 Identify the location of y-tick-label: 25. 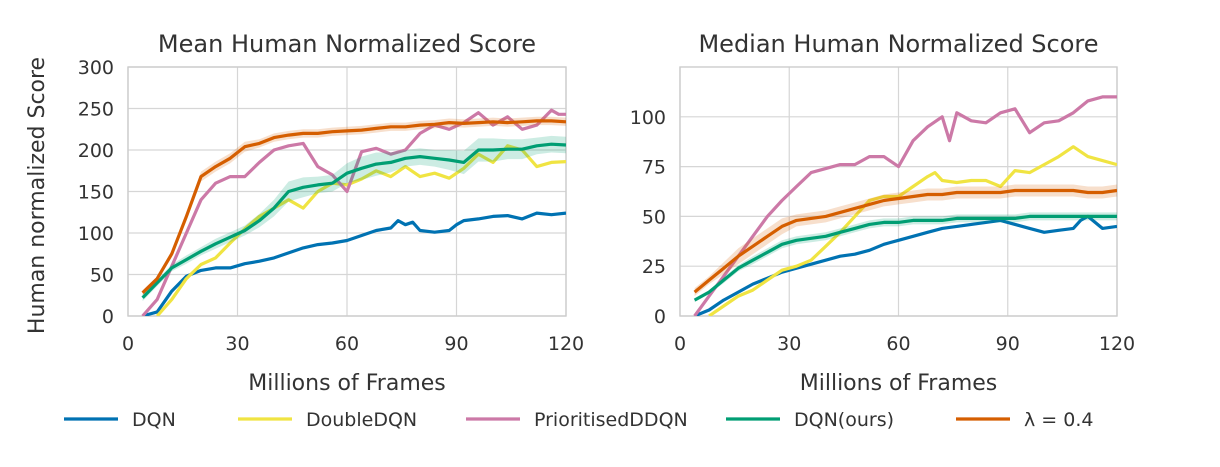
(654, 267).